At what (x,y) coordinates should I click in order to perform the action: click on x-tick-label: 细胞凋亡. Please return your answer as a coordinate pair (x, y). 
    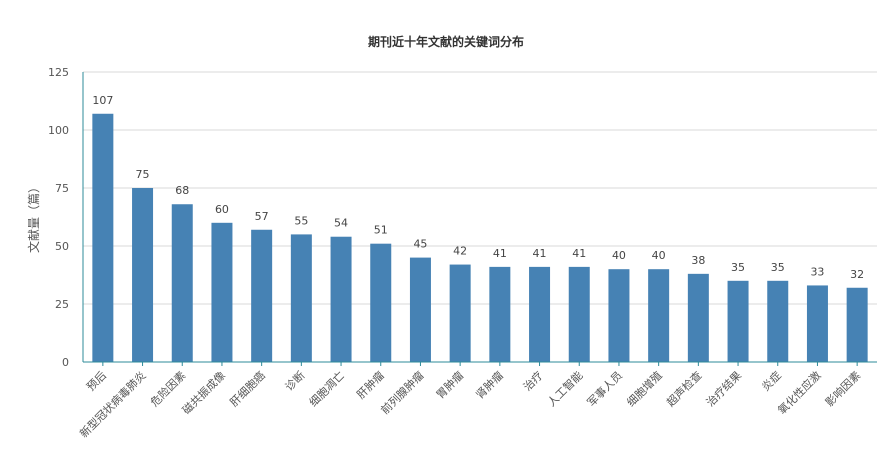
    Looking at the image, I should click on (326, 388).